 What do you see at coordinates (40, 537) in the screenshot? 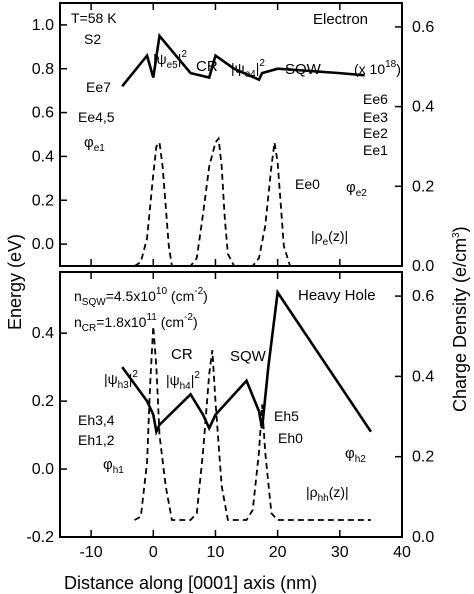
I see `bottom-y-left-tick-label: -0.2` at bounding box center [40, 537].